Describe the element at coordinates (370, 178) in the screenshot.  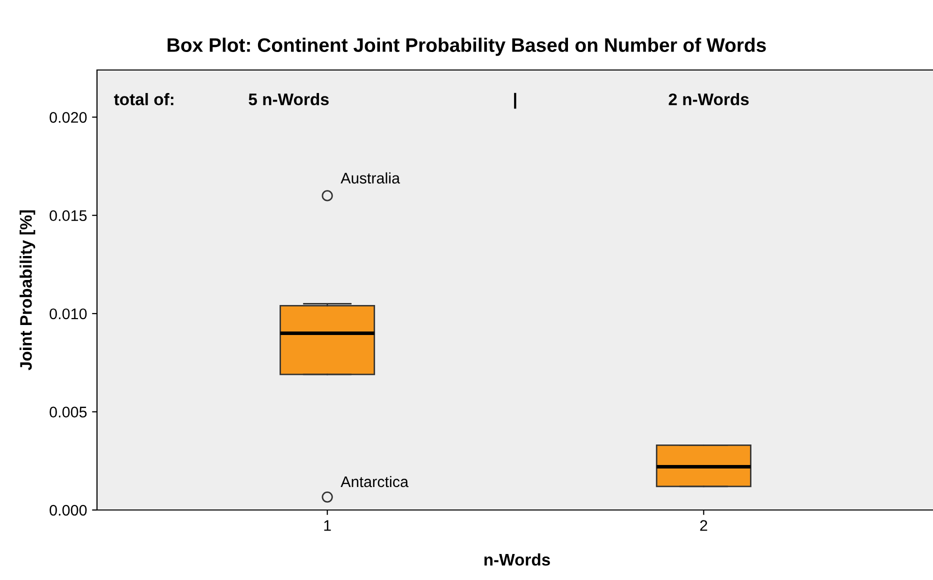
I see `annotation: Australia` at that location.